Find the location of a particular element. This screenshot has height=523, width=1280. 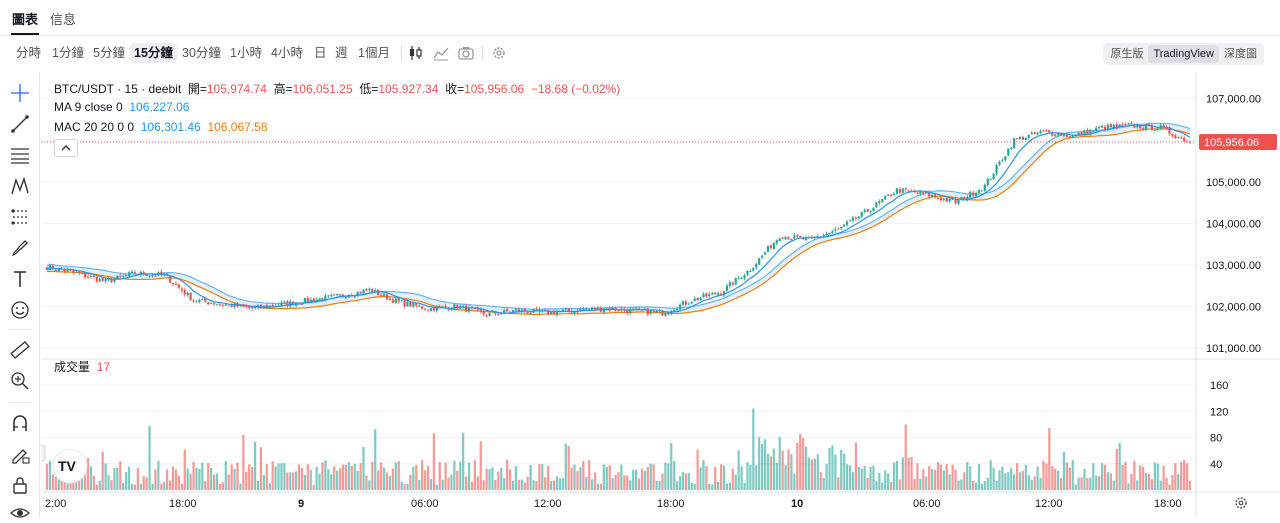

interval-1h: 1小時 is located at coordinates (246, 53).